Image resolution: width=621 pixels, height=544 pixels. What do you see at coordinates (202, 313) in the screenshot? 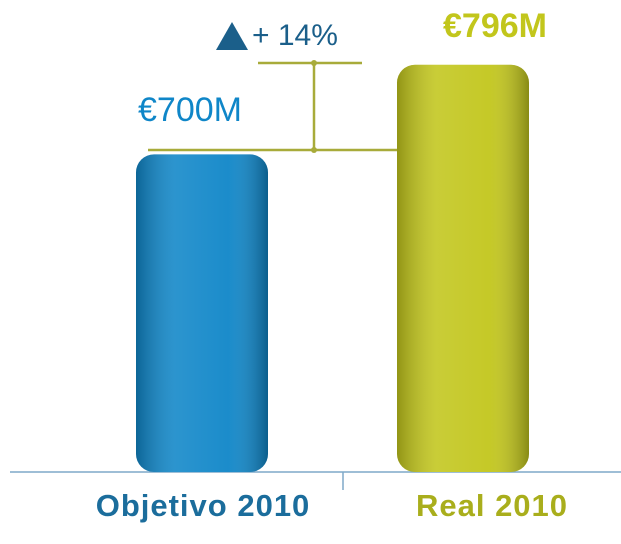
I see `bar-shine` at bounding box center [202, 313].